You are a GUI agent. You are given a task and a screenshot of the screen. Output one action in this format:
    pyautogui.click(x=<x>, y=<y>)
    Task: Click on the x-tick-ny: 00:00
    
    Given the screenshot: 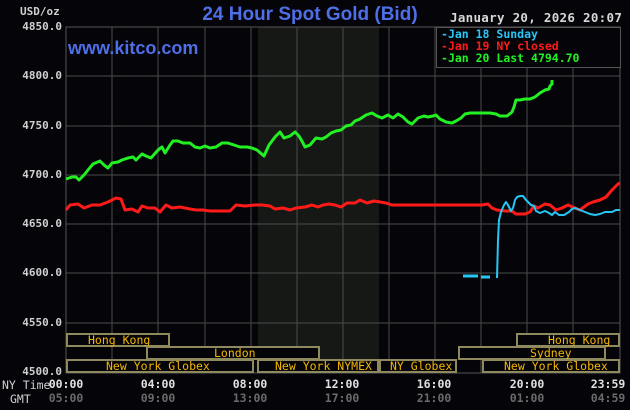 What is the action you would take?
    pyautogui.click(x=66, y=384)
    